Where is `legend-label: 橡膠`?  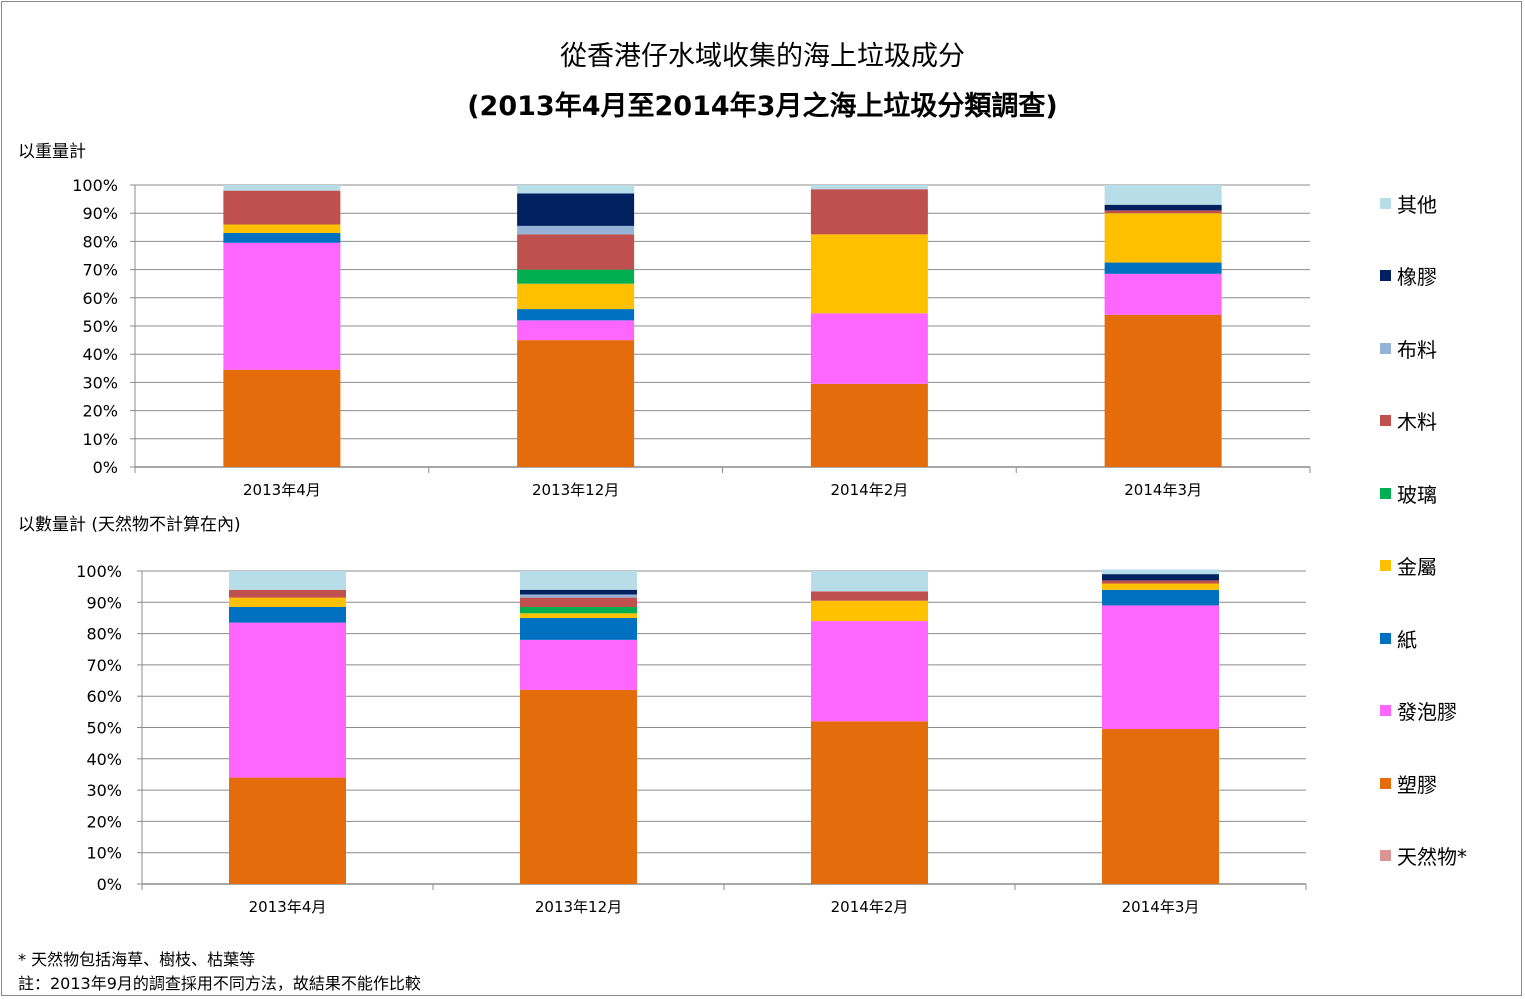
legend-label: 橡膠 is located at coordinates (1417, 277).